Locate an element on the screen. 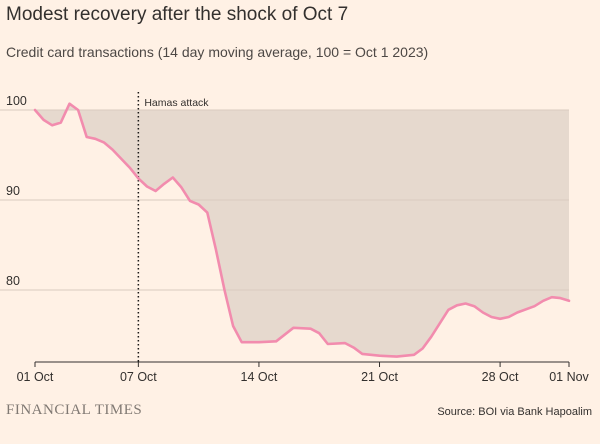 Image resolution: width=600 pixels, height=444 pixels. y-tick-label: 90 is located at coordinates (13, 191).